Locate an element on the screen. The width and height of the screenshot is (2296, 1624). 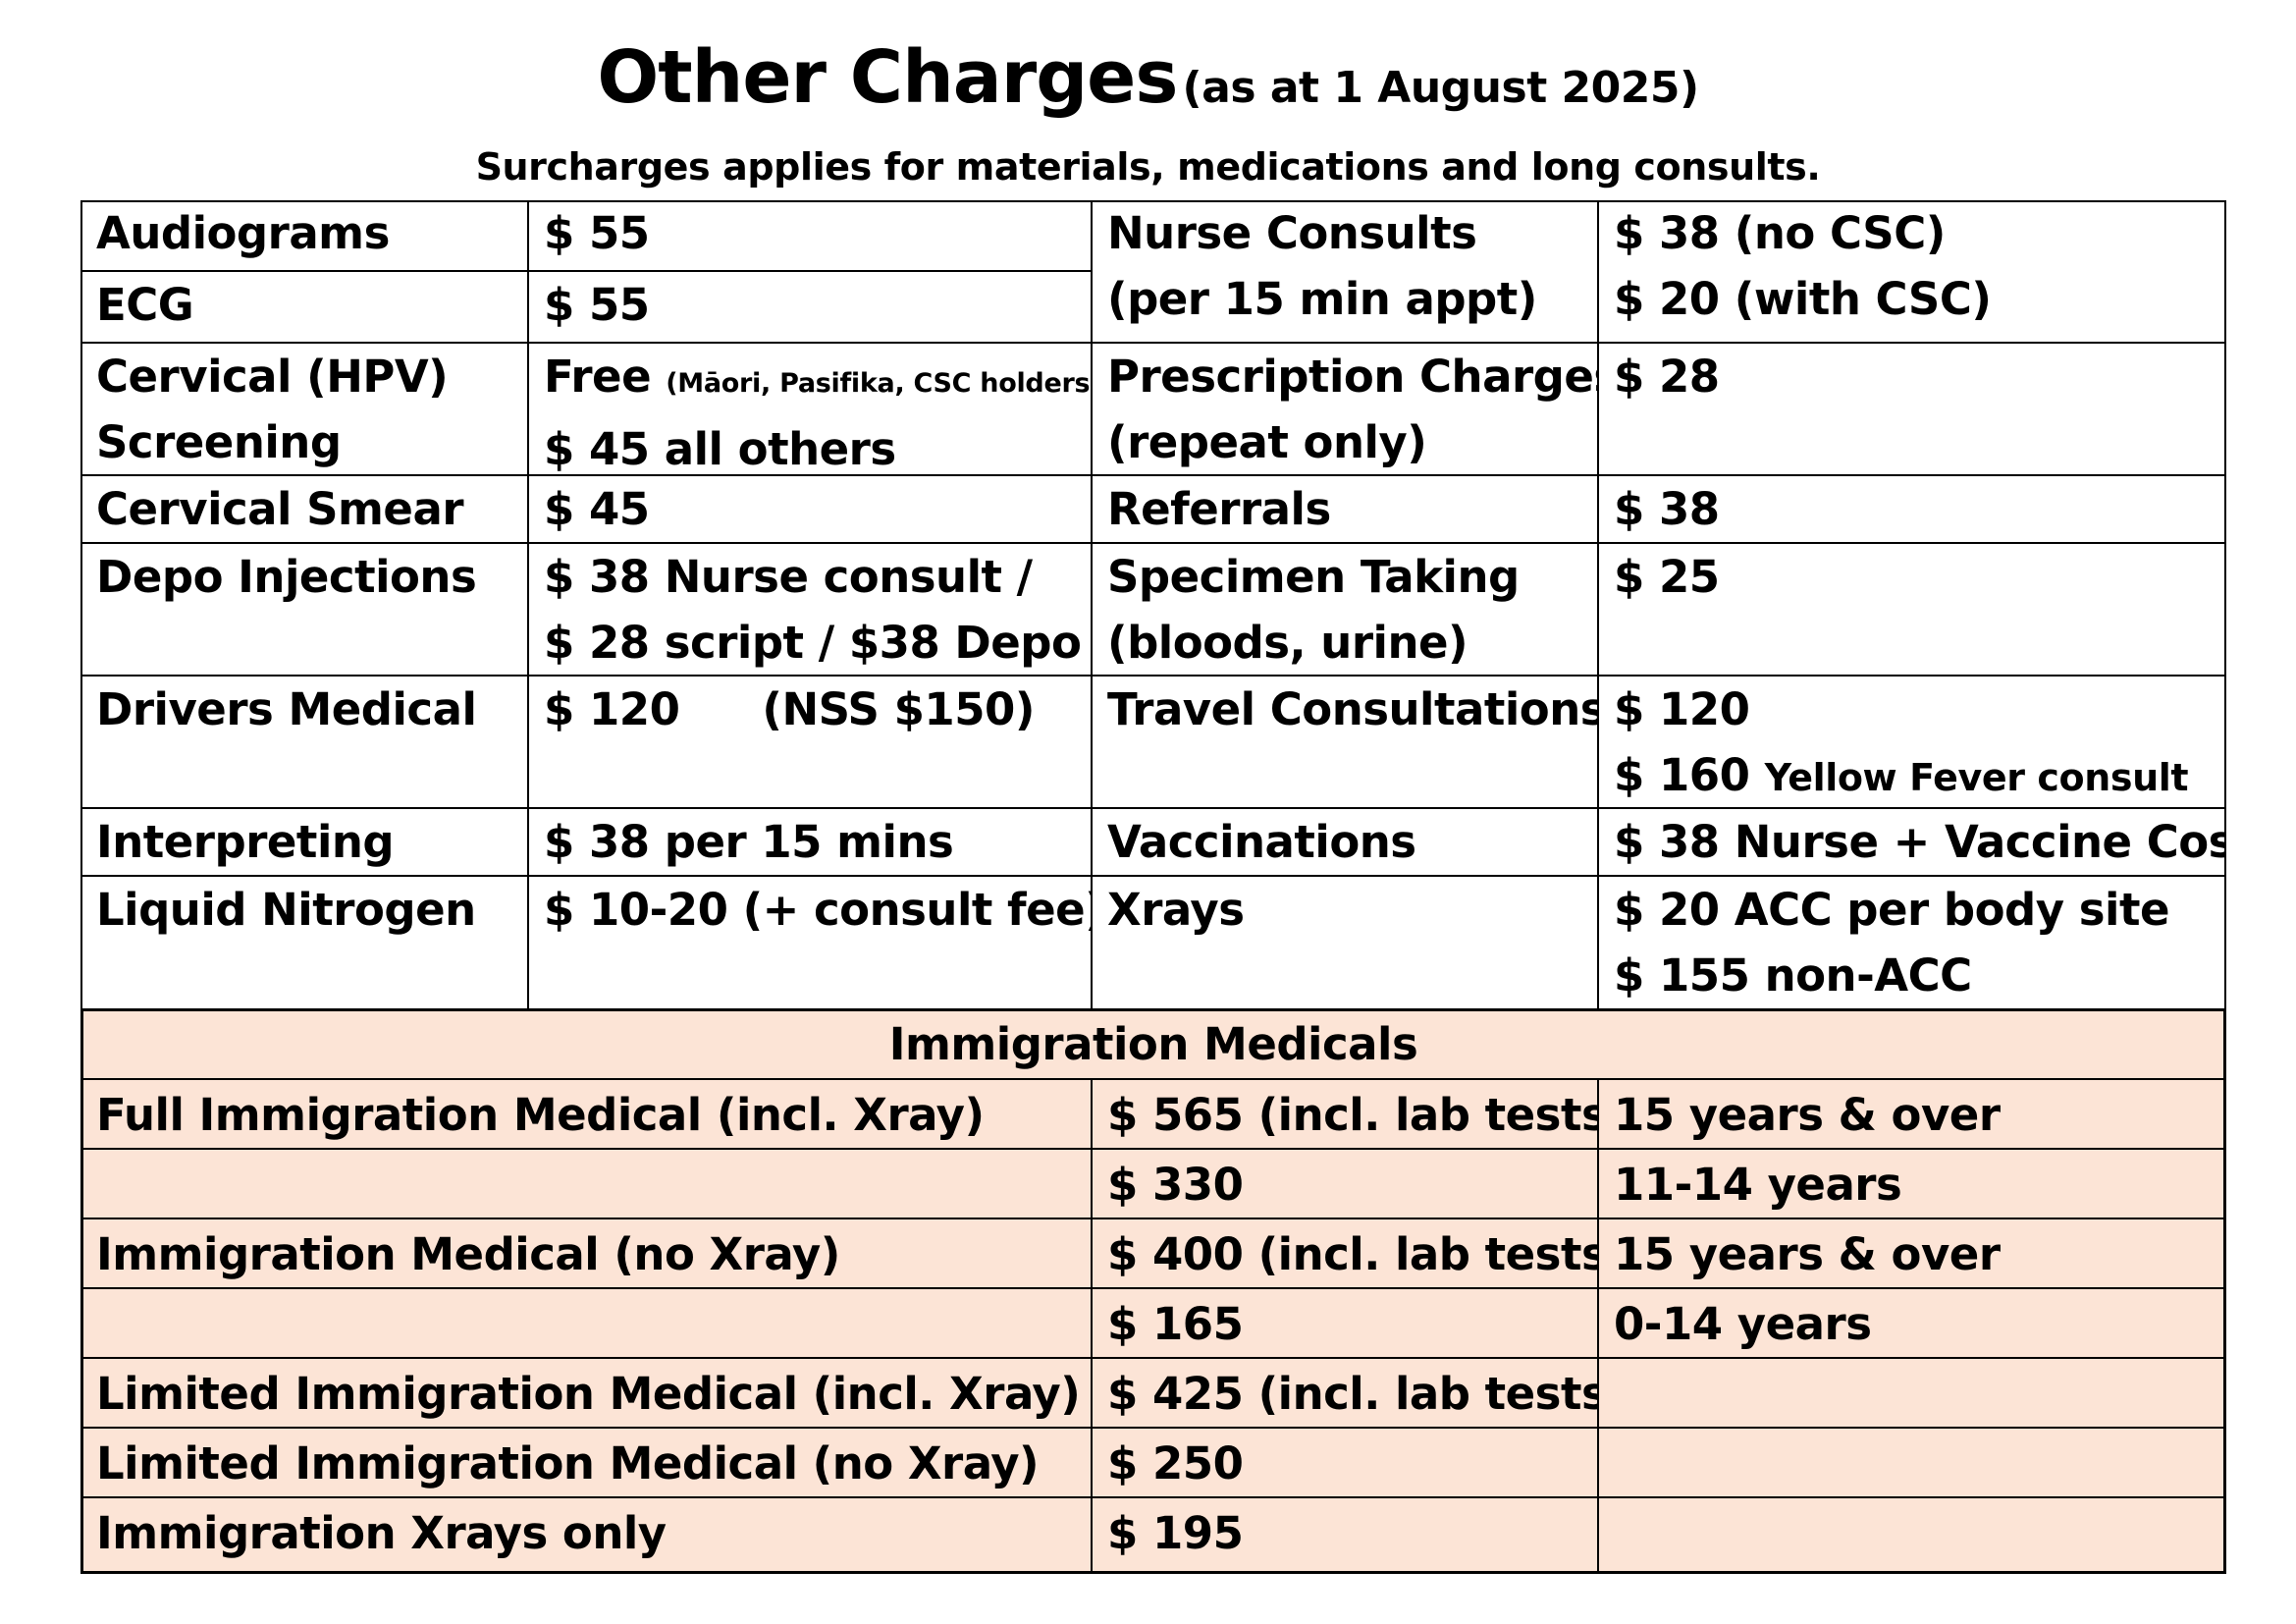
service-liquid-nitrogen: Liquid Nitrogen is located at coordinates (286, 910).